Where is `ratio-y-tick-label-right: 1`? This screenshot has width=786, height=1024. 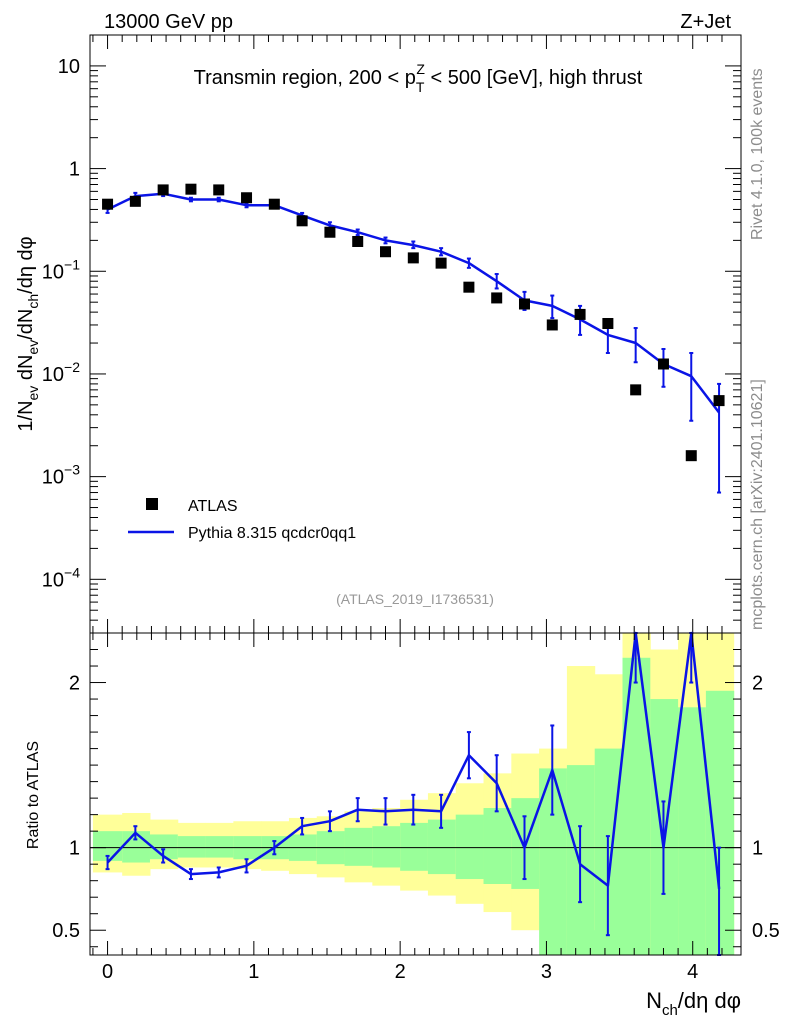 ratio-y-tick-label-right: 1 is located at coordinates (757, 849).